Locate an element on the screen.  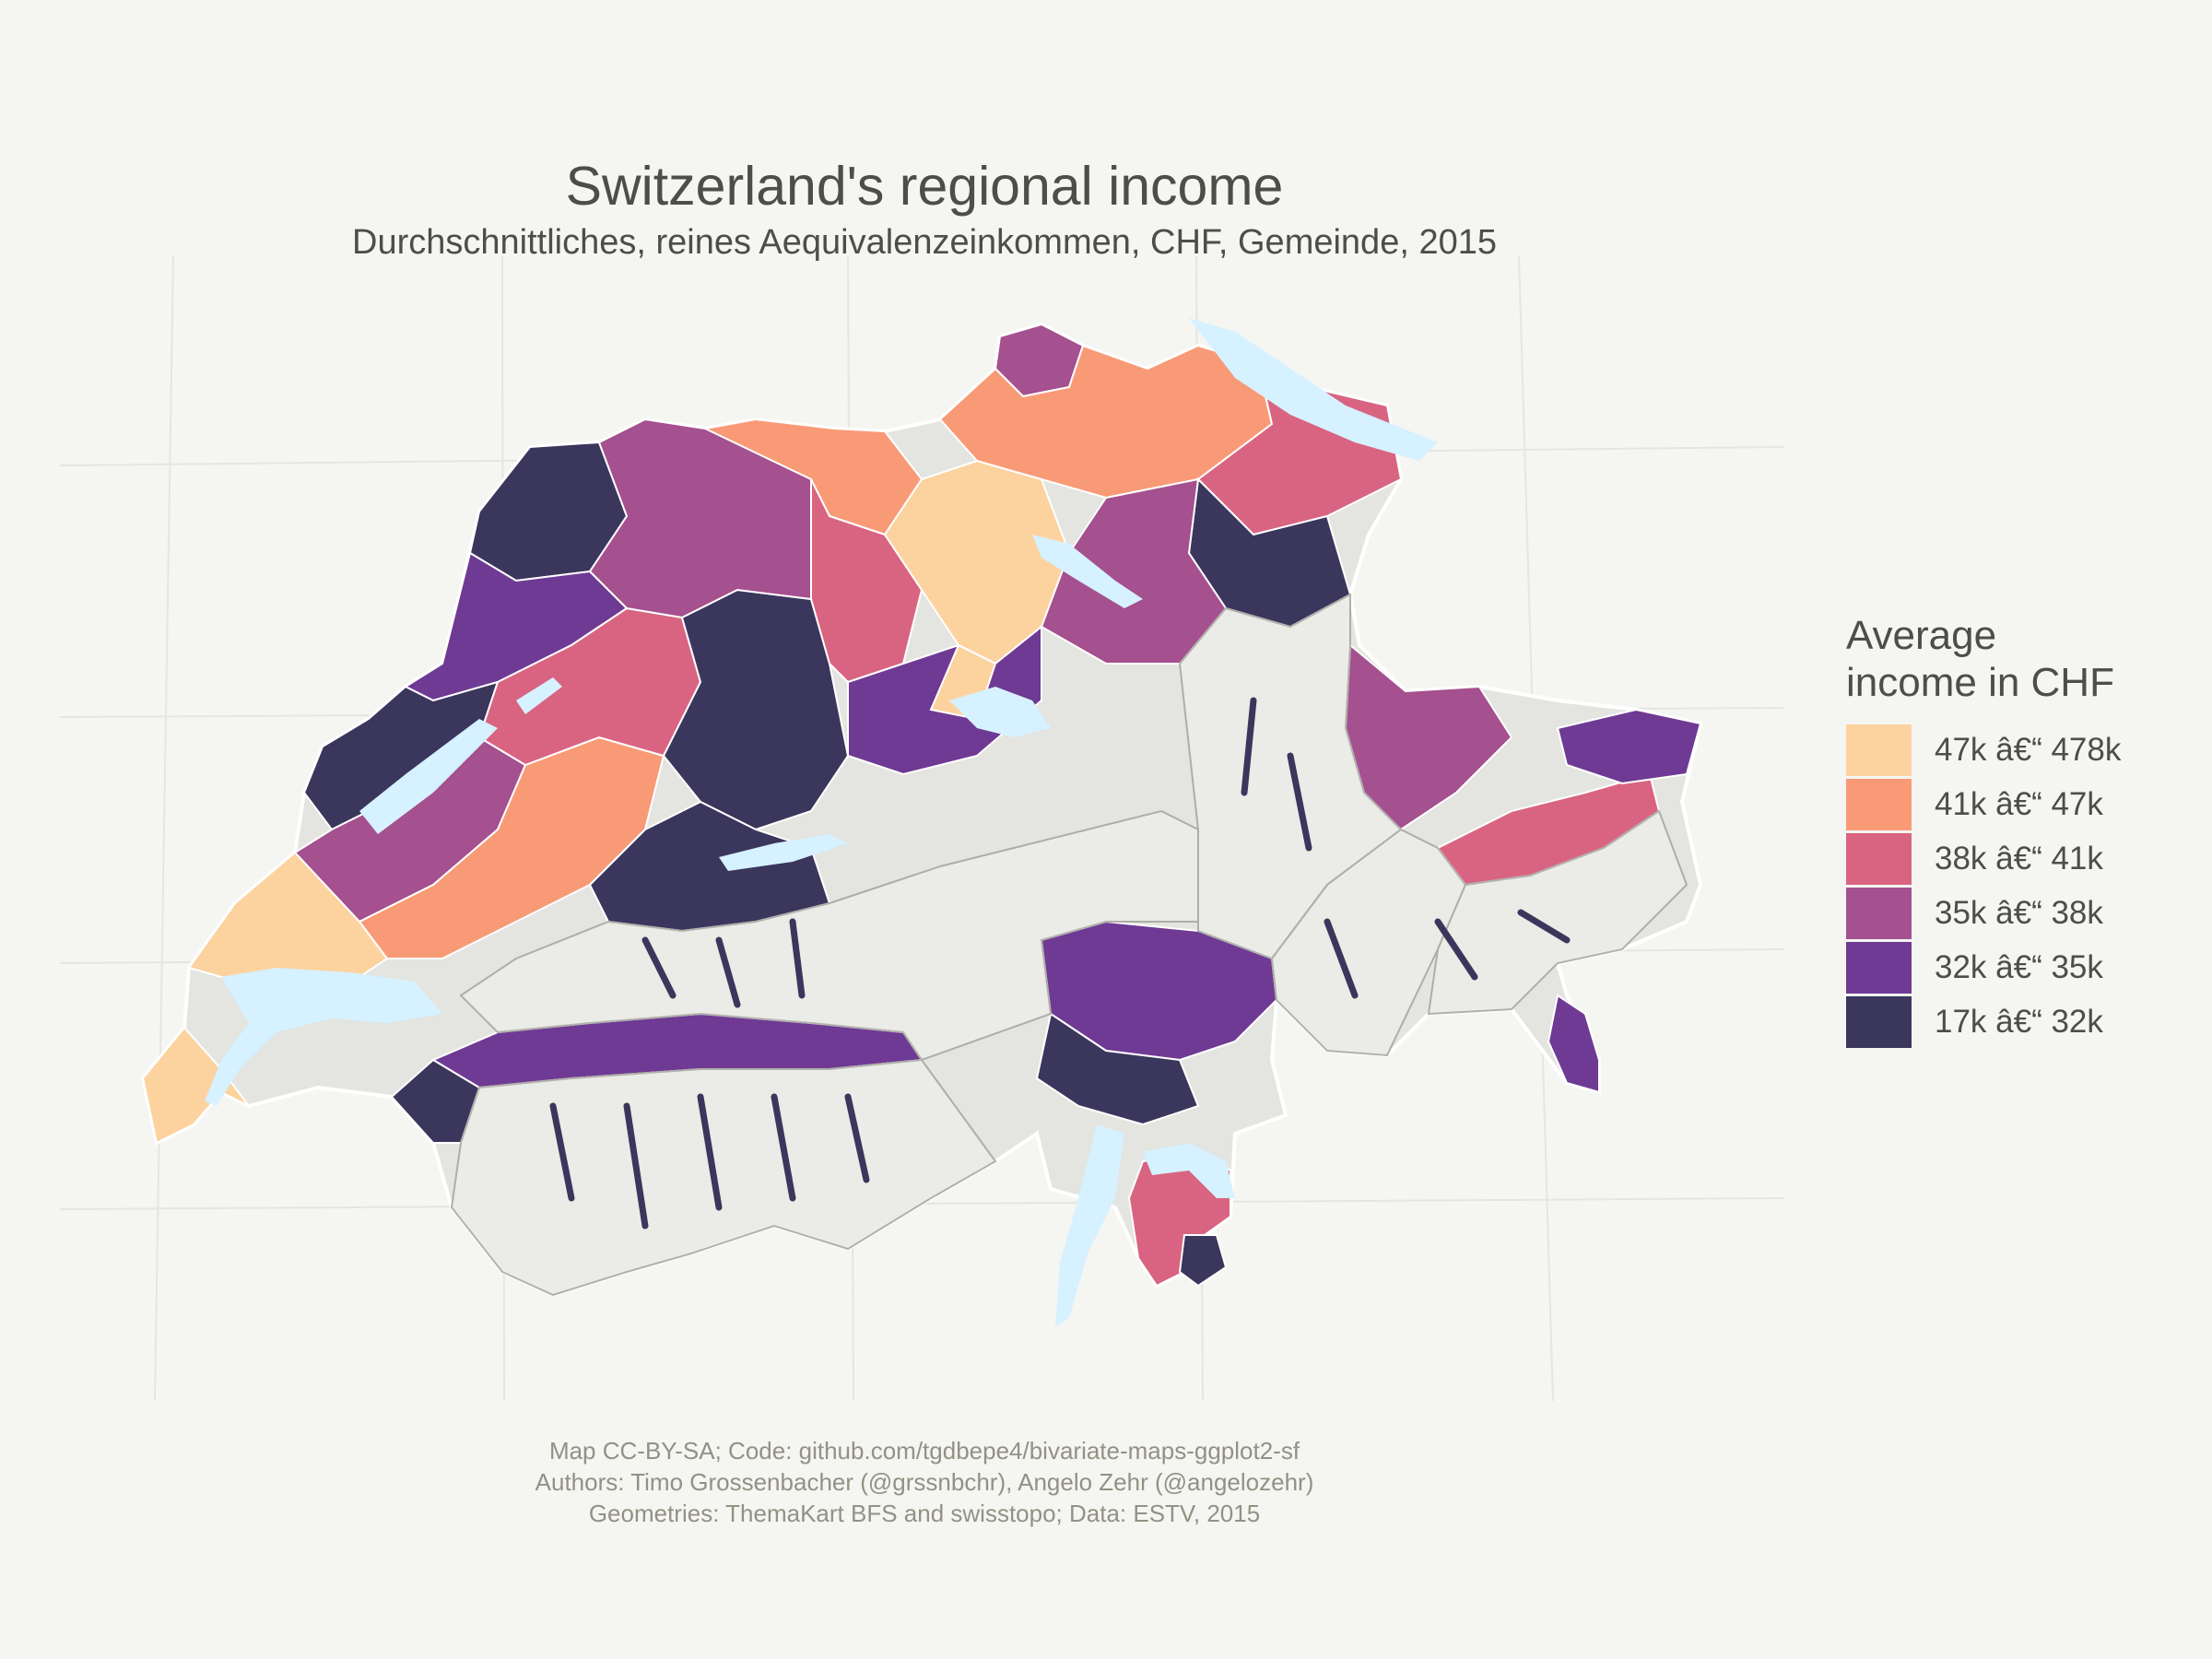
region-ticino-valleys is located at coordinates (1117, 1069).